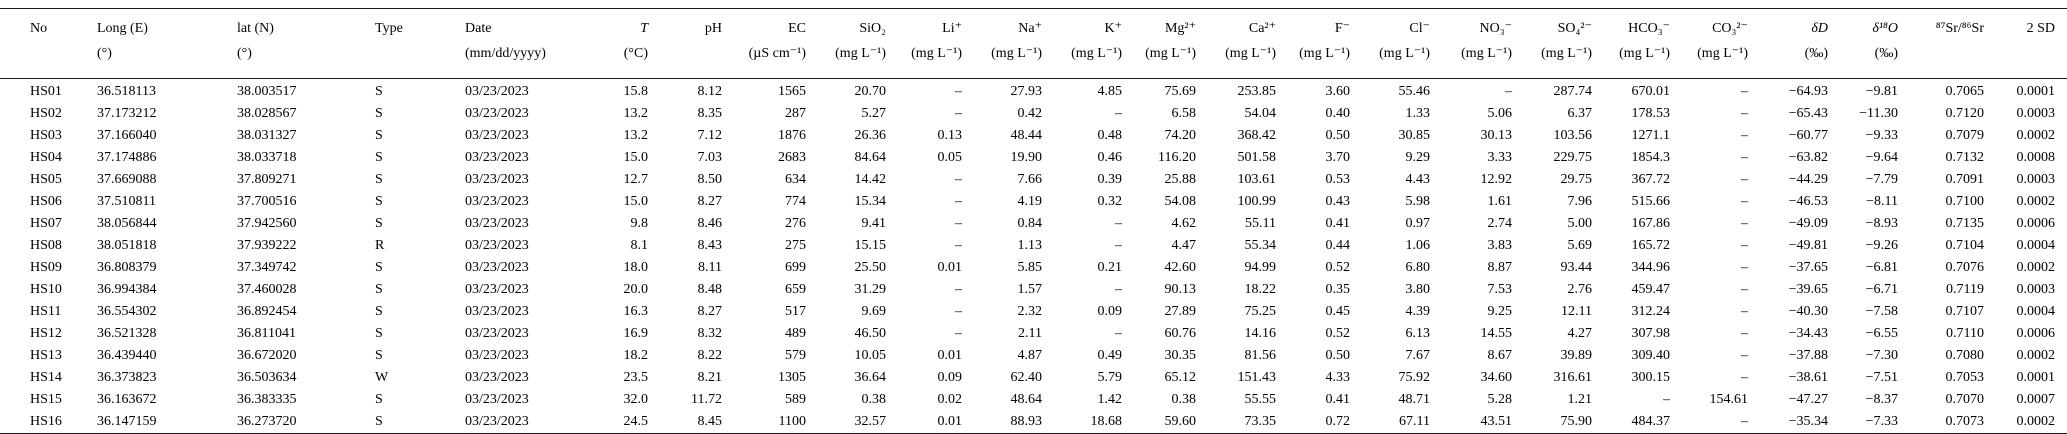 This screenshot has height=434, width=2067. Describe the element at coordinates (497, 289) in the screenshot. I see `cell-hs10-date: 03/23/2023` at that location.